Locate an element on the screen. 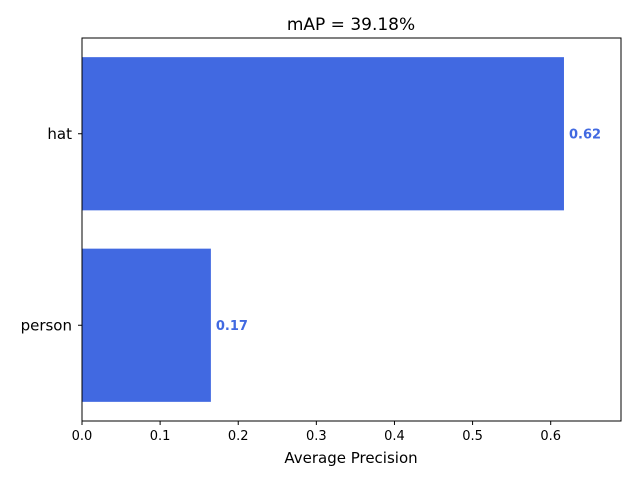 The height and width of the screenshot is (480, 640). y-tick-label-person: person is located at coordinates (46, 325).